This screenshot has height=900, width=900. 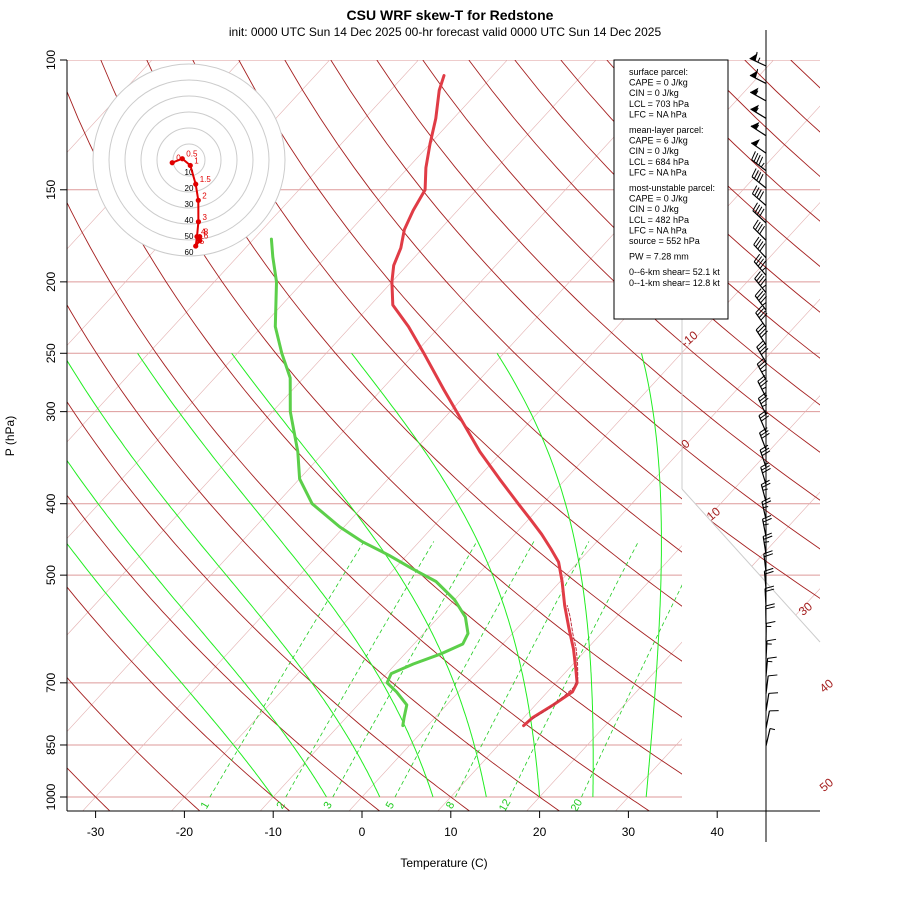 I want to click on y-tick-label: 150, so click(x=51, y=189).